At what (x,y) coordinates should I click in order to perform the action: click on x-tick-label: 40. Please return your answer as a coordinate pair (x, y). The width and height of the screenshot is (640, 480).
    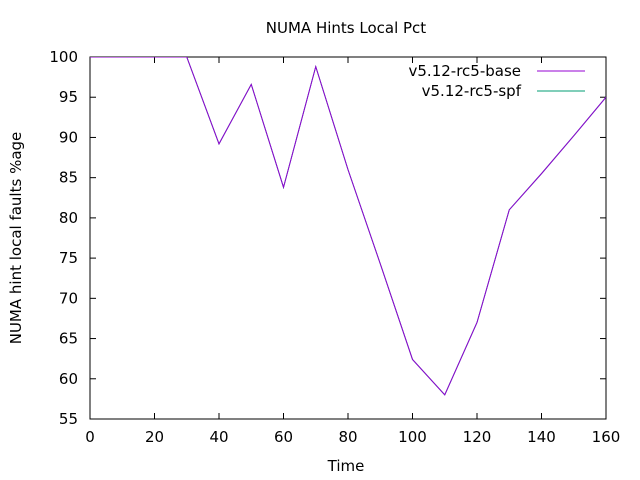
    Looking at the image, I should click on (218, 437).